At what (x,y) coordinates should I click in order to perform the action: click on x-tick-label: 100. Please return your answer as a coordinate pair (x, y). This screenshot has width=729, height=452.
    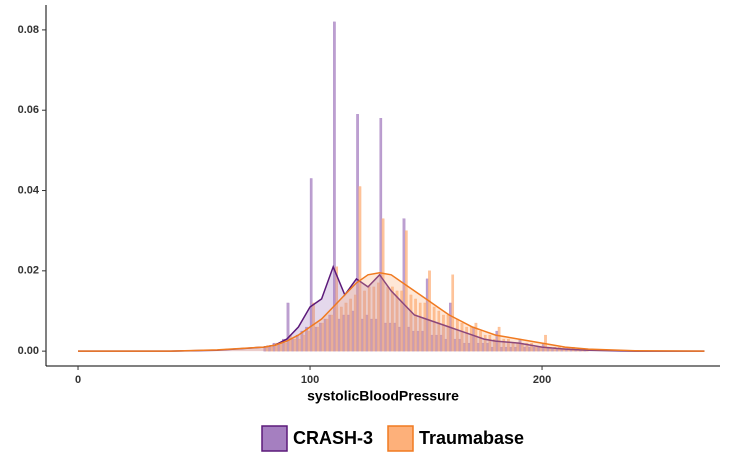
    Looking at the image, I should click on (310, 380).